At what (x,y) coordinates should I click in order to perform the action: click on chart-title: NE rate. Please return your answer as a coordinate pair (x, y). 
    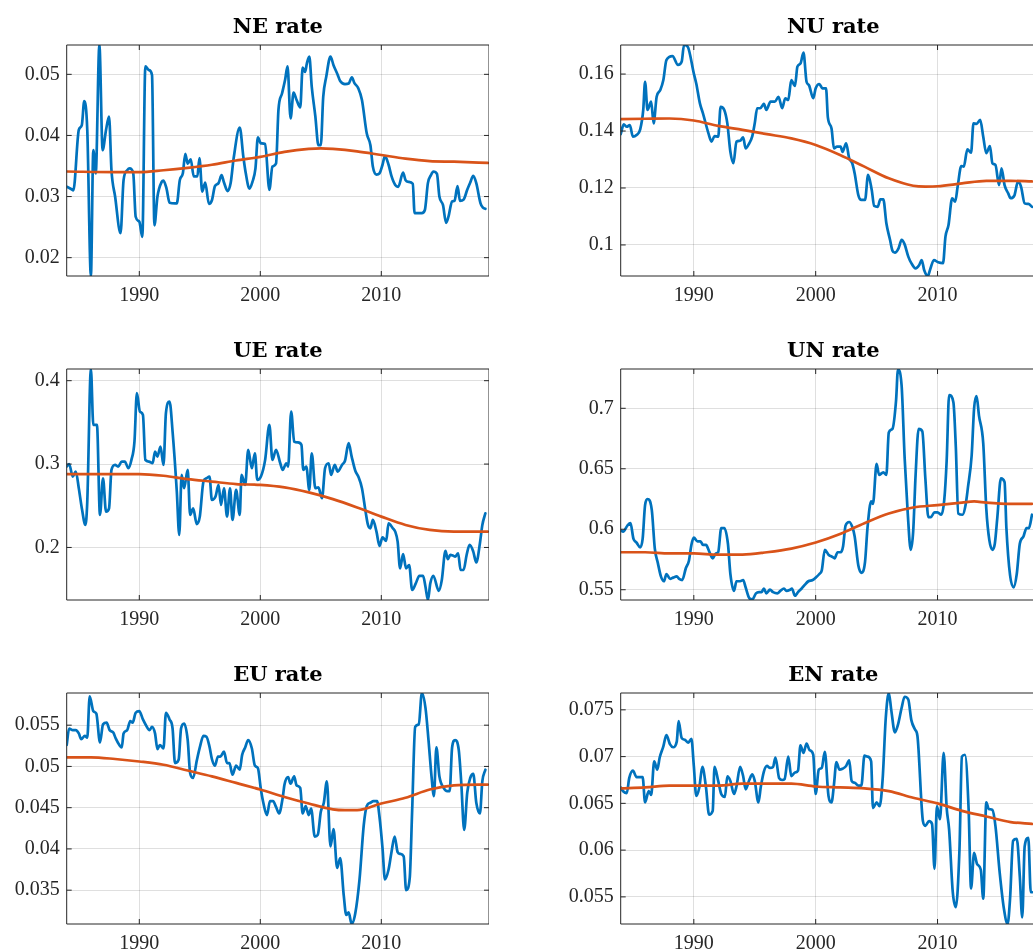
    Looking at the image, I should click on (277, 25).